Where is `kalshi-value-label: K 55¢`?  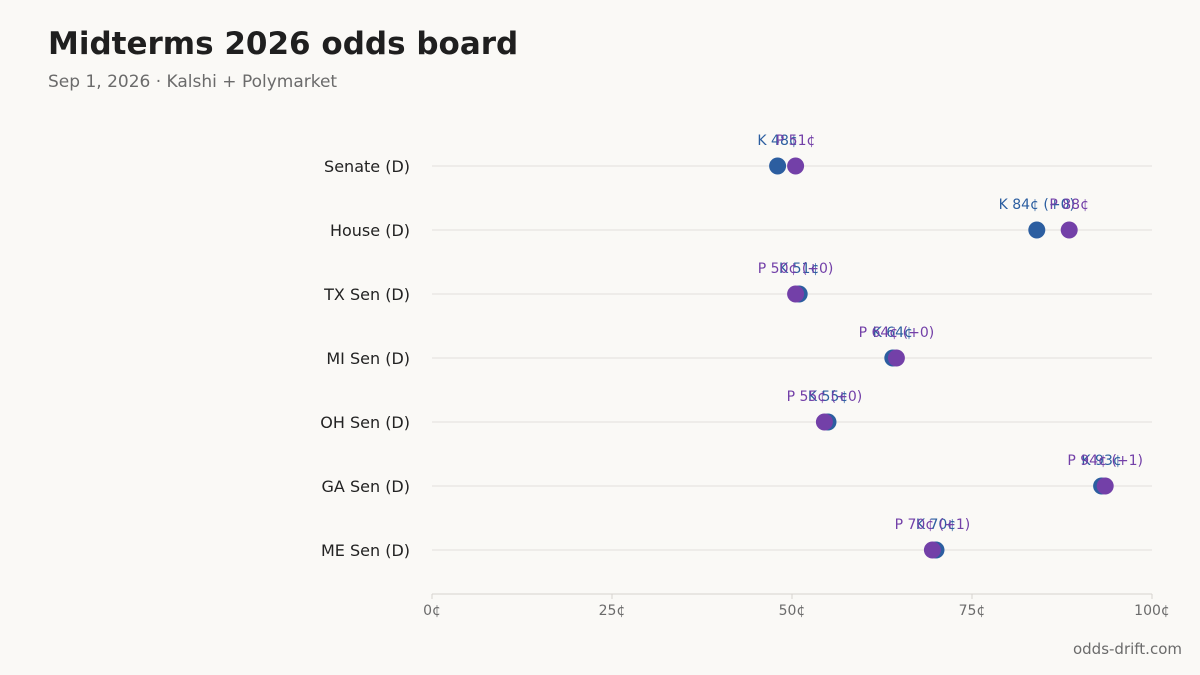
kalshi-value-label: K 55¢ is located at coordinates (828, 397).